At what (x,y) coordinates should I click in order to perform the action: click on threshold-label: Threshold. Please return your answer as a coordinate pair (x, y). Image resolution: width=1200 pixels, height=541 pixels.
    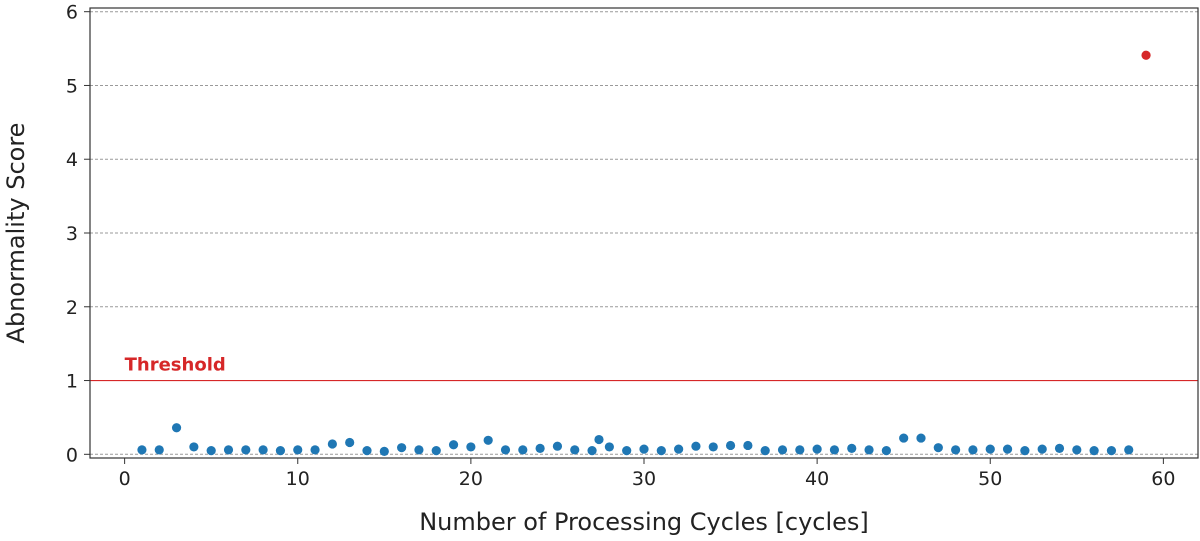
    Looking at the image, I should click on (175, 365).